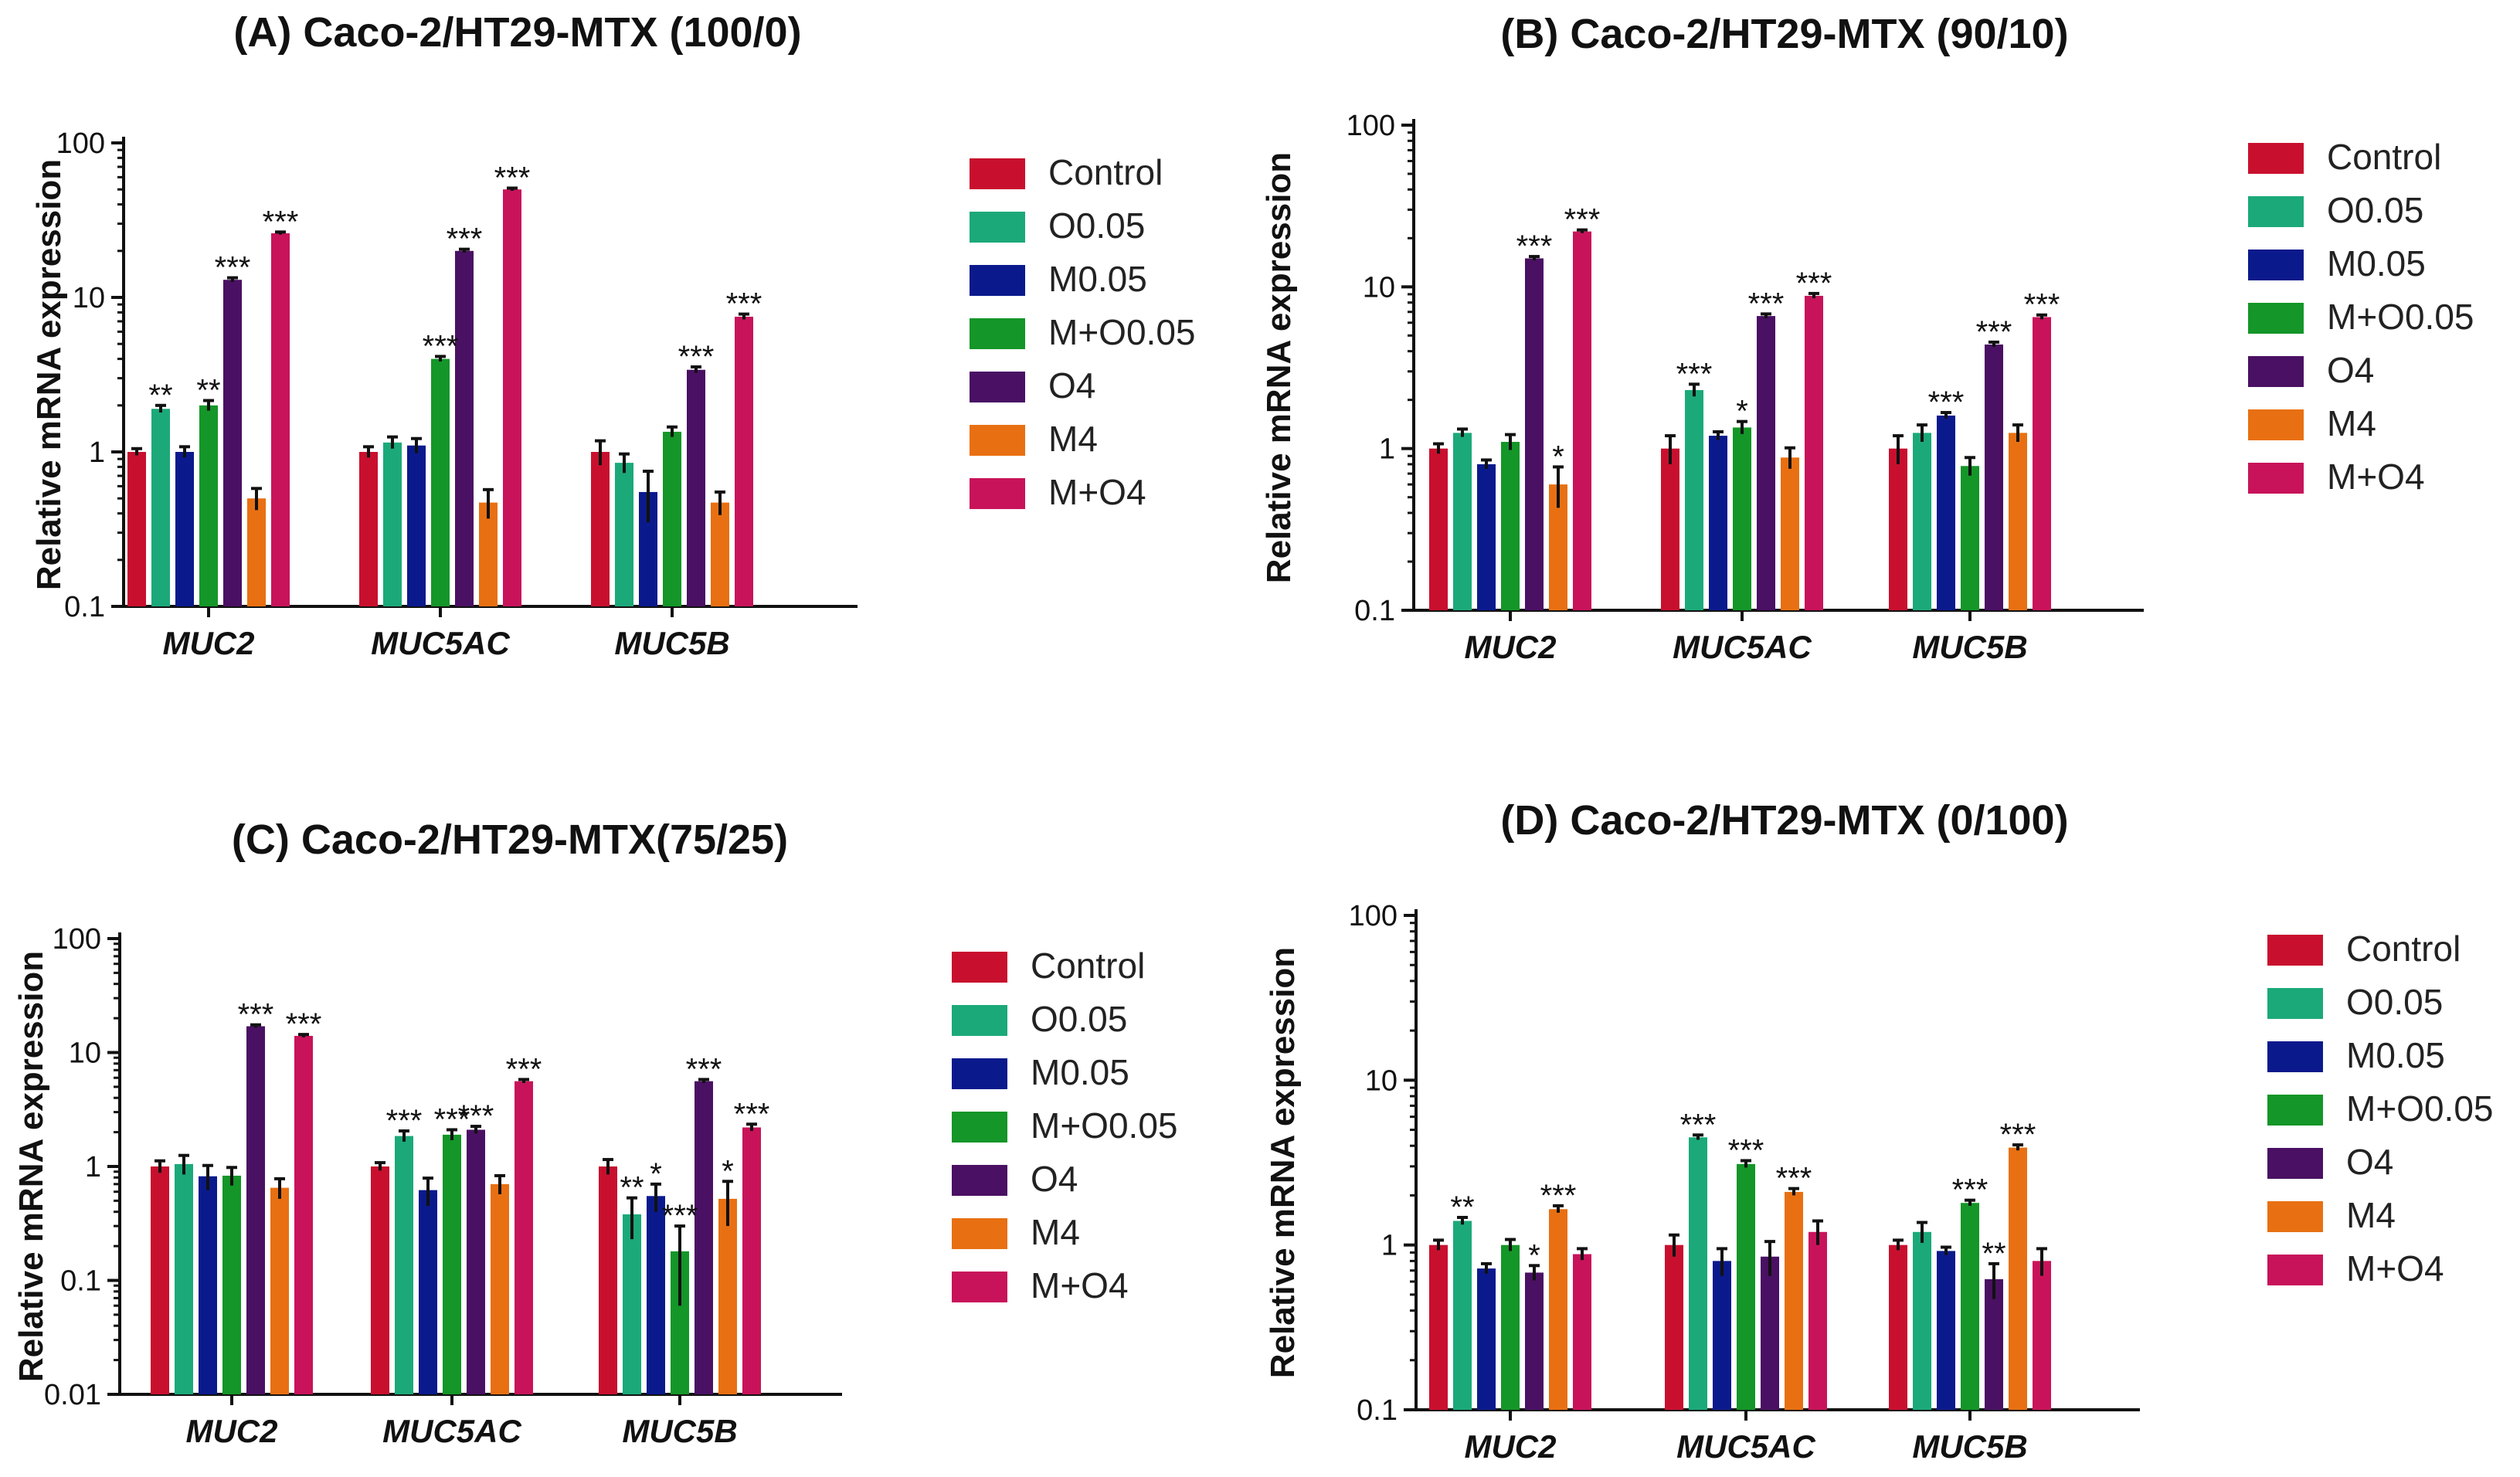 The width and height of the screenshot is (2520, 1477). What do you see at coordinates (72, 1395) in the screenshot?
I see `y-tick-label: 0.01` at bounding box center [72, 1395].